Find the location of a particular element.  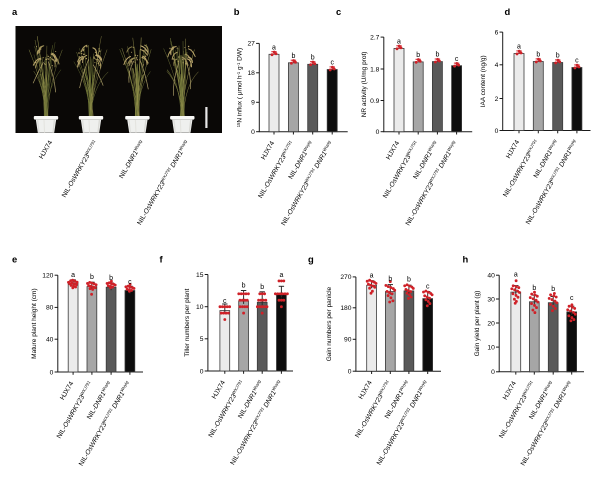

svg-text: Tiller numbers per plant is located at coordinates (187, 323).